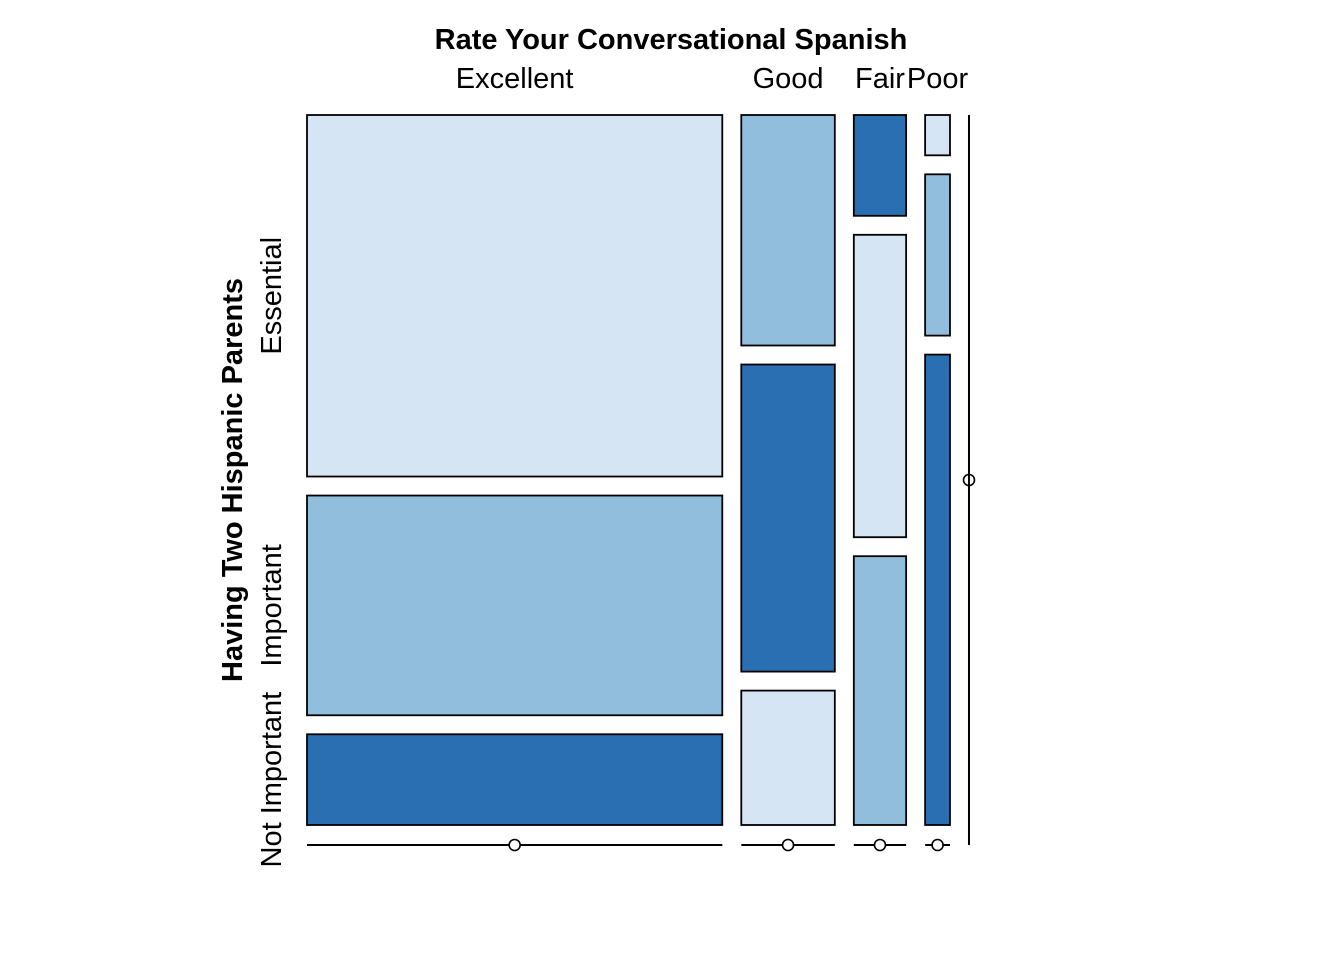 The height and width of the screenshot is (960, 1344). Describe the element at coordinates (272, 780) in the screenshot. I see `row-label-not-important: Not Important` at that location.